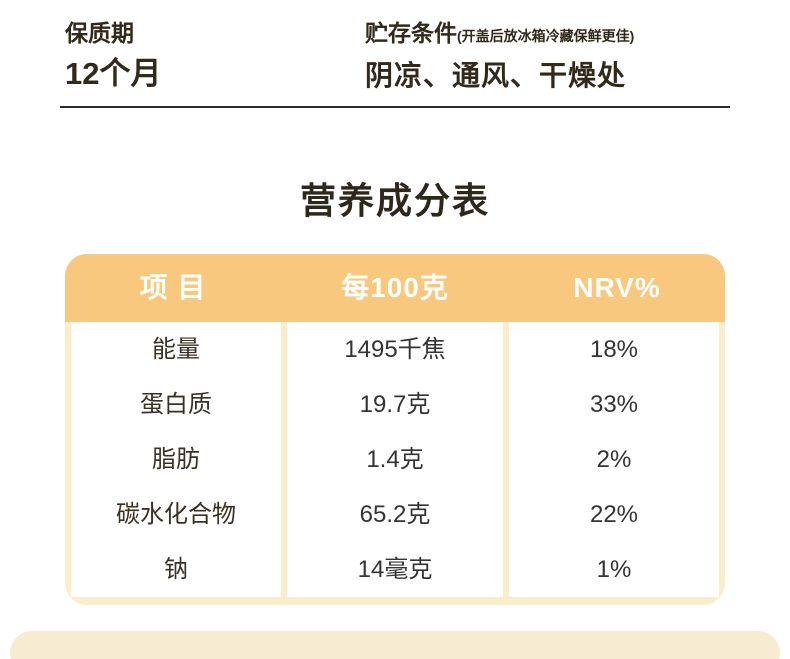 The height and width of the screenshot is (659, 790). Describe the element at coordinates (395, 107) in the screenshot. I see `section-divider` at that location.